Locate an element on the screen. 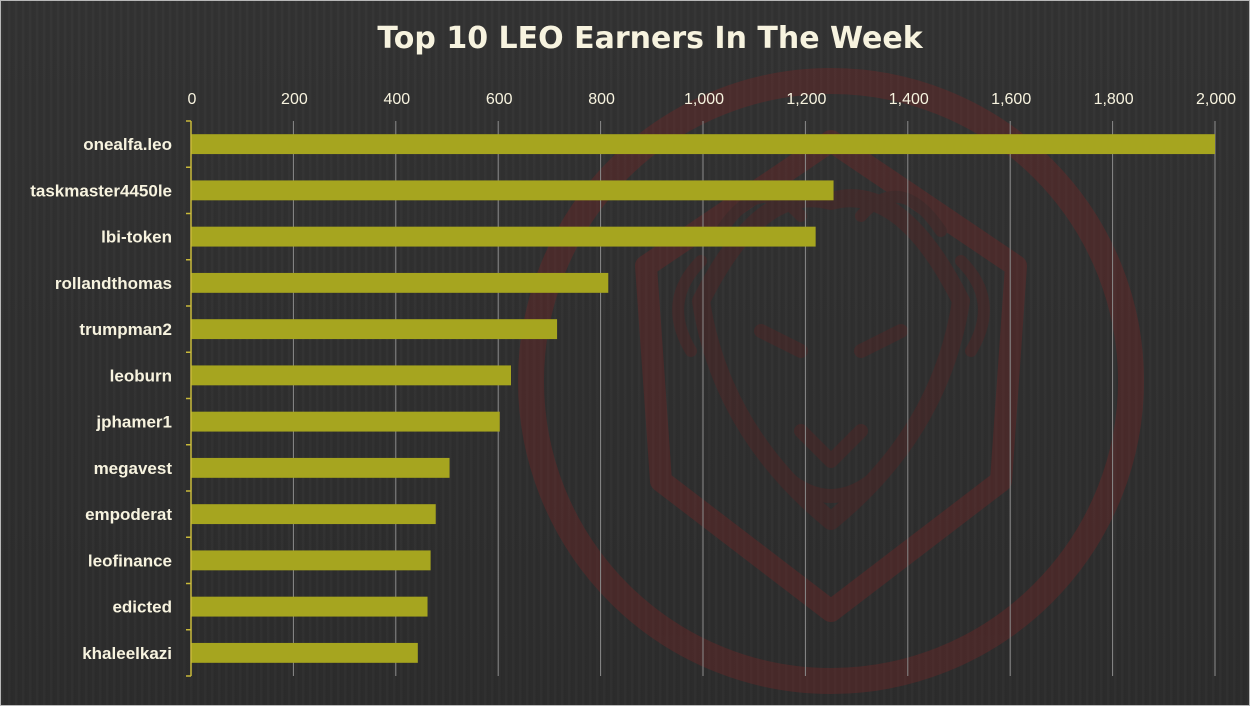  x-tick-label: 1,400 is located at coordinates (909, 99).